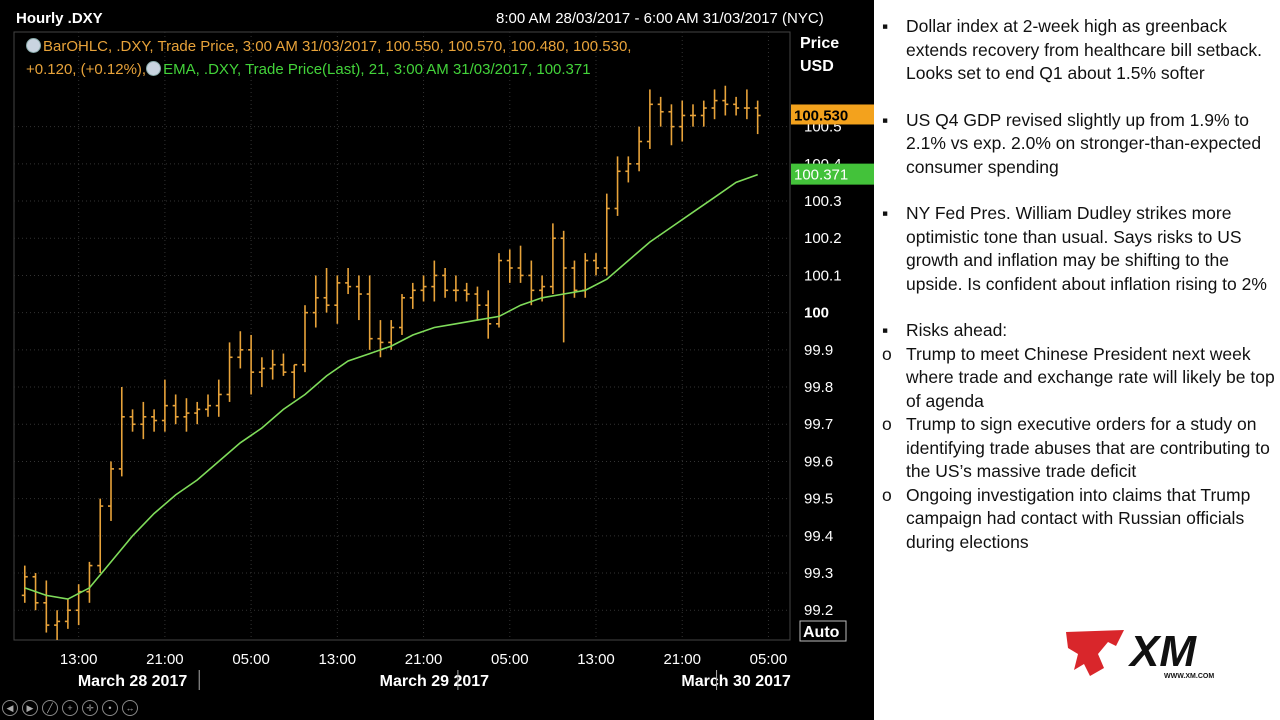 This screenshot has width=1280, height=720. Describe the element at coordinates (823, 275) in the screenshot. I see `y-tick-label: 100.1` at that location.